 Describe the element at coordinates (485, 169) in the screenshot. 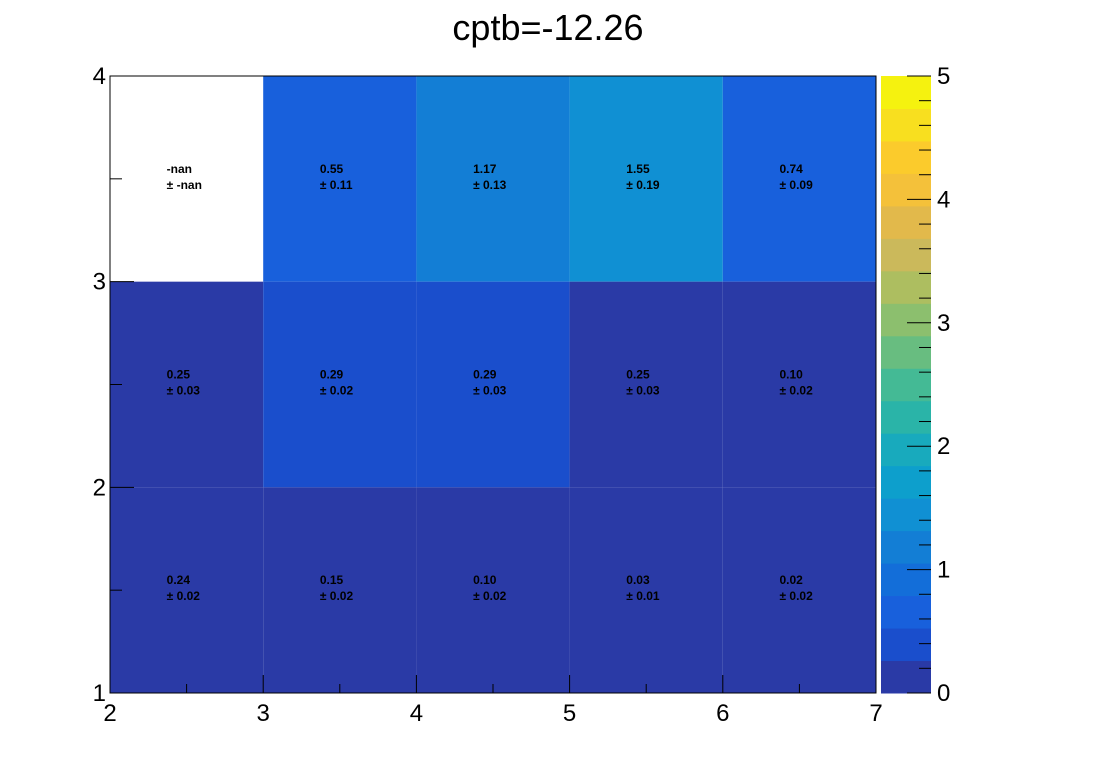

I see `cell-value-label: 1.17` at that location.